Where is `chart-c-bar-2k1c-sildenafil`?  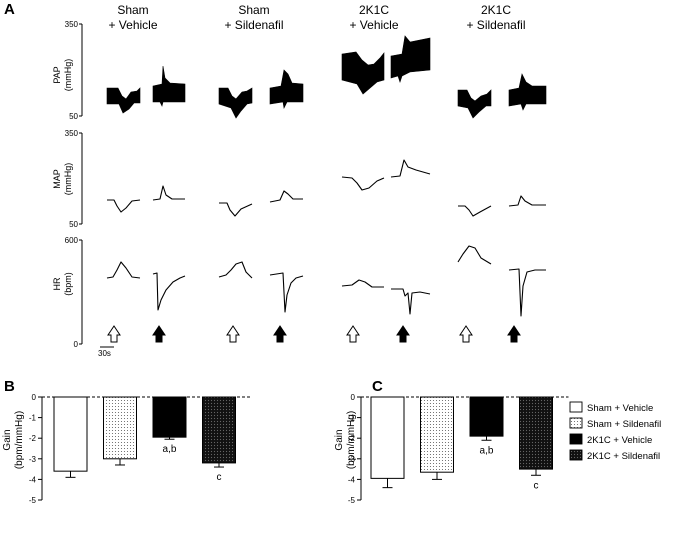
chart-c-bar-2k1c-sildenafil is located at coordinates (536, 433).